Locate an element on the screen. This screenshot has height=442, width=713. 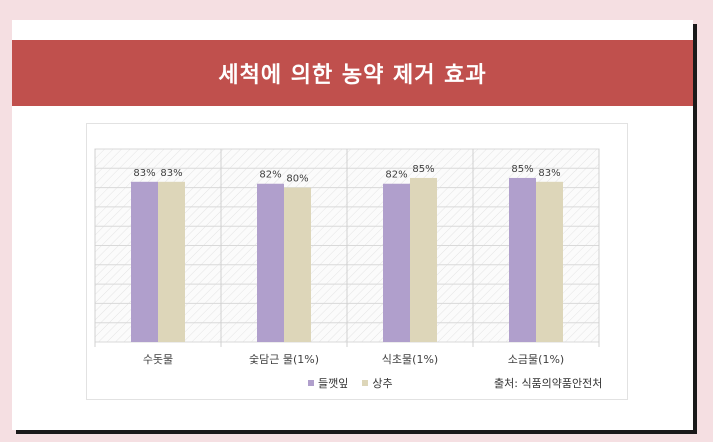
category-label: 수돗물 is located at coordinates (158, 359).